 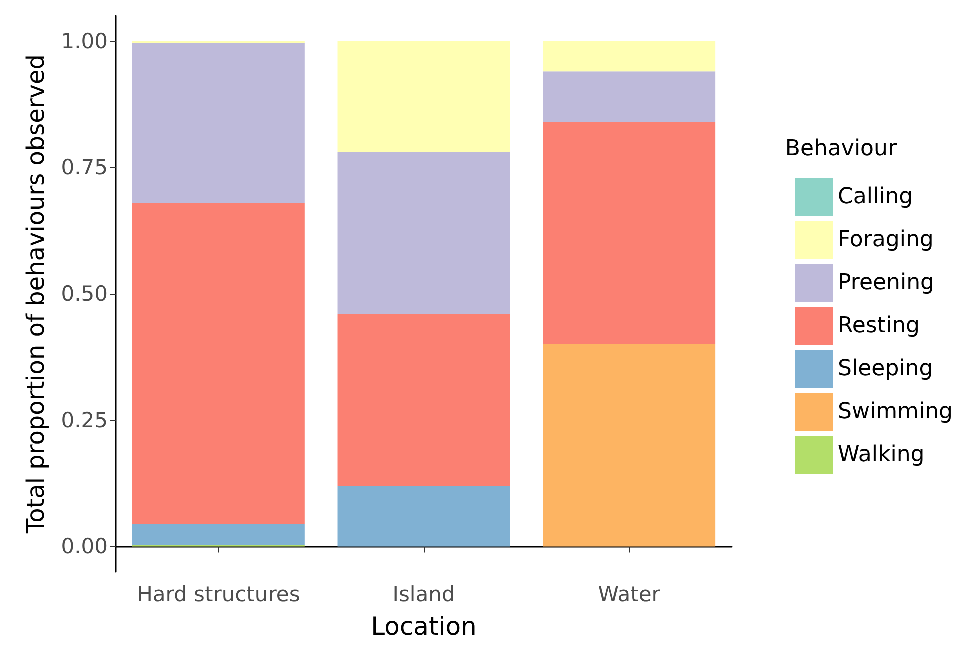 What do you see at coordinates (84, 168) in the screenshot?
I see `y-tick-label: 0.75` at bounding box center [84, 168].